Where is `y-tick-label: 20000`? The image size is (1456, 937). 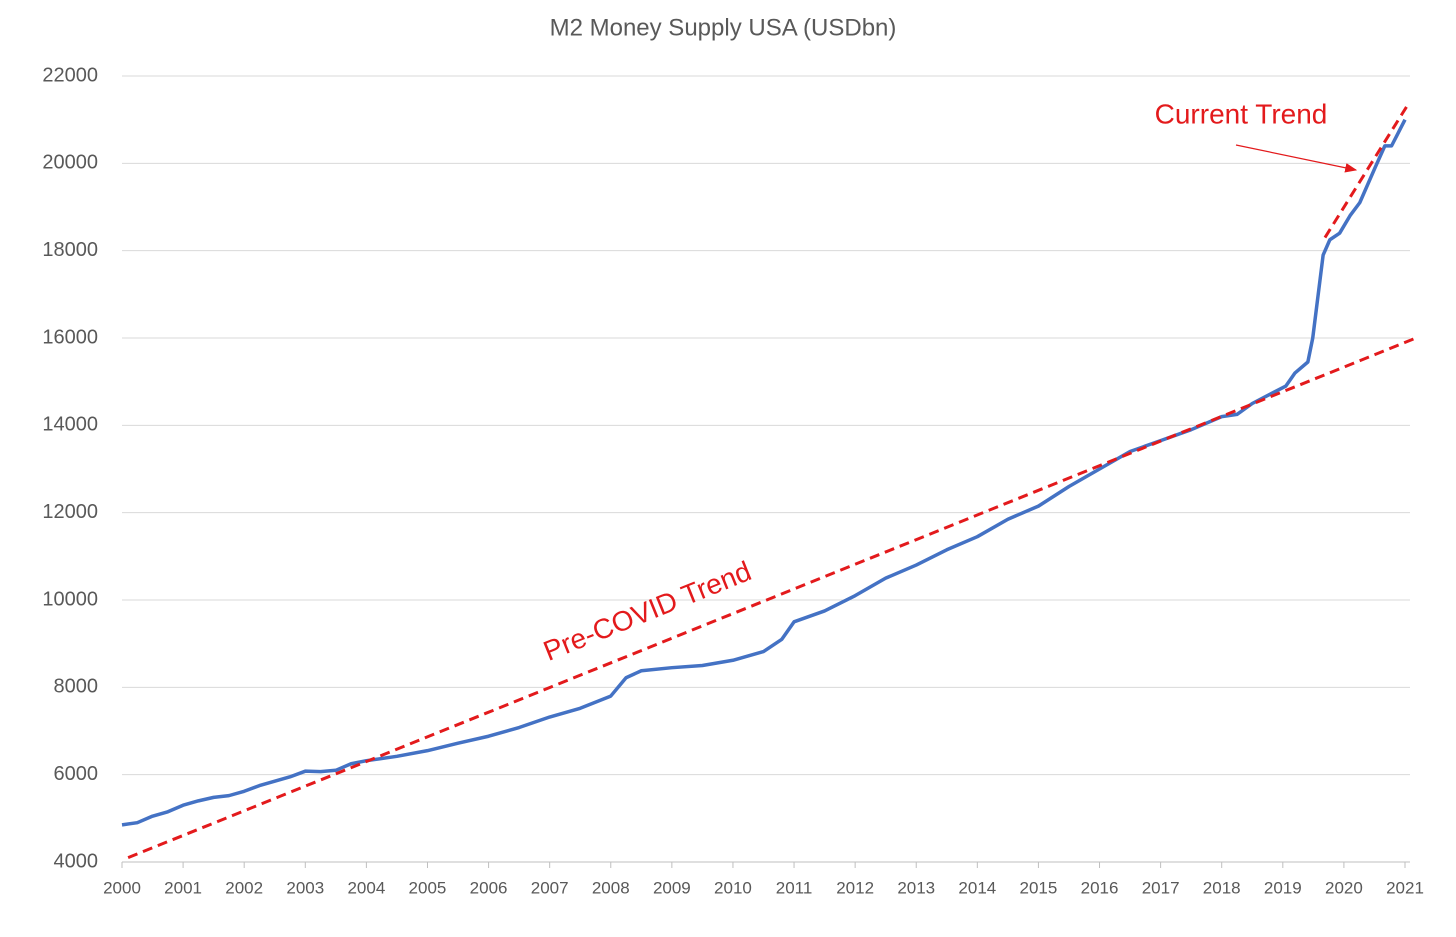
y-tick-label: 20000 is located at coordinates (70, 163).